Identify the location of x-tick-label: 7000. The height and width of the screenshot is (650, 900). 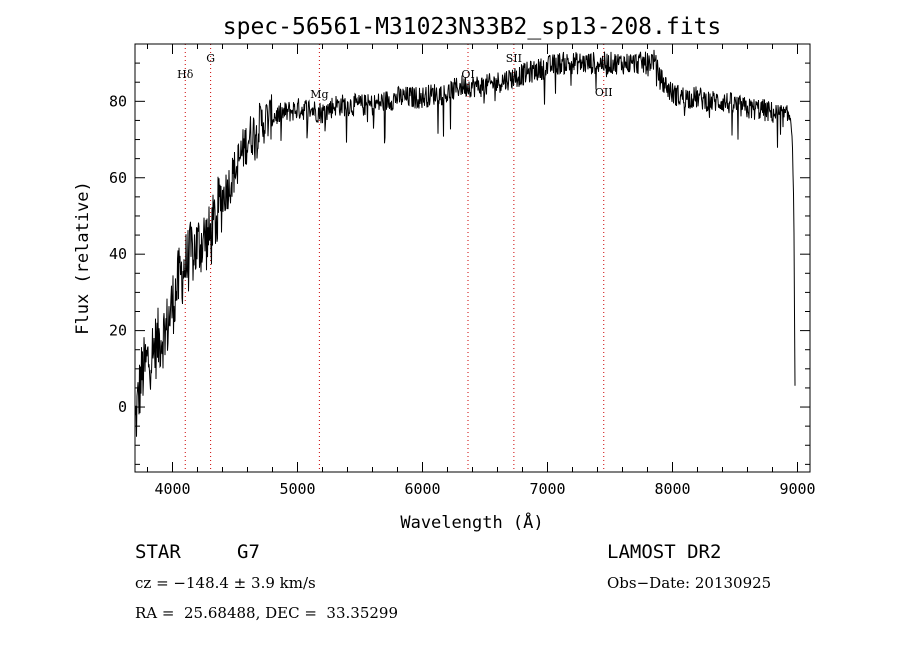
(547, 489).